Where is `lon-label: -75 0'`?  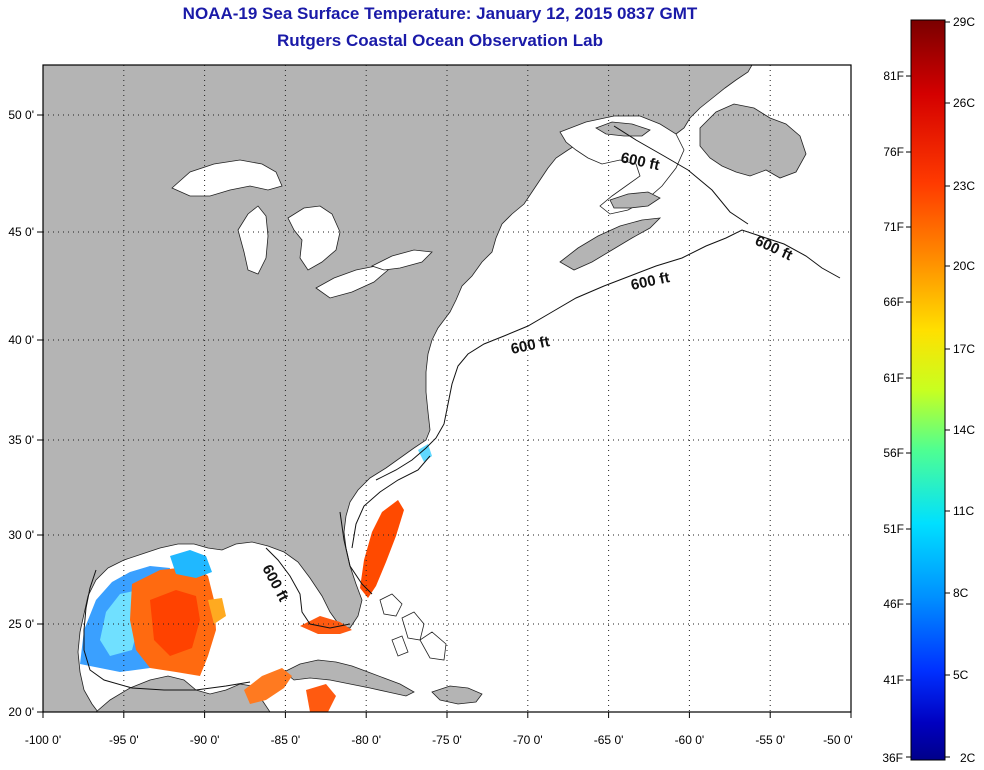
lon-label: -75 0' is located at coordinates (447, 740).